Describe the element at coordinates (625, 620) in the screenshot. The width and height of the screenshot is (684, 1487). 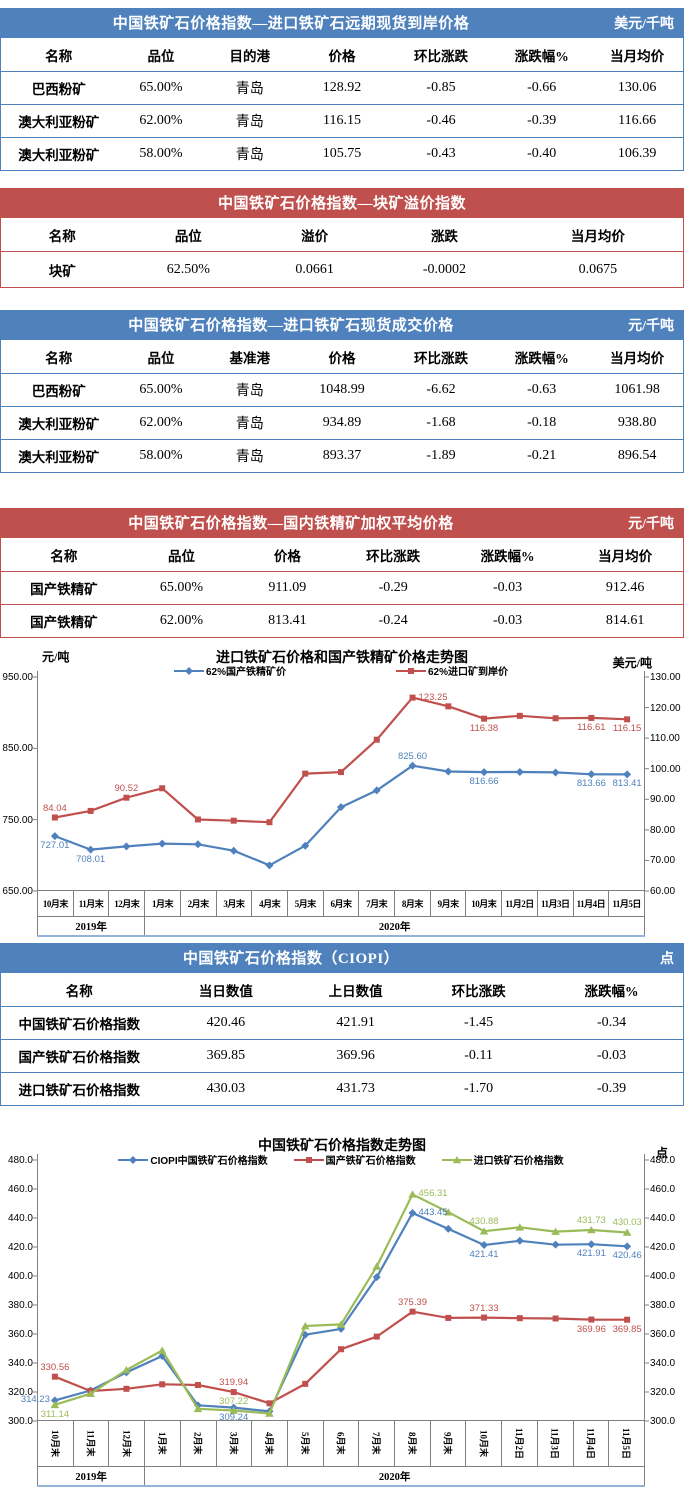
I see `cell: 814.61` at that location.